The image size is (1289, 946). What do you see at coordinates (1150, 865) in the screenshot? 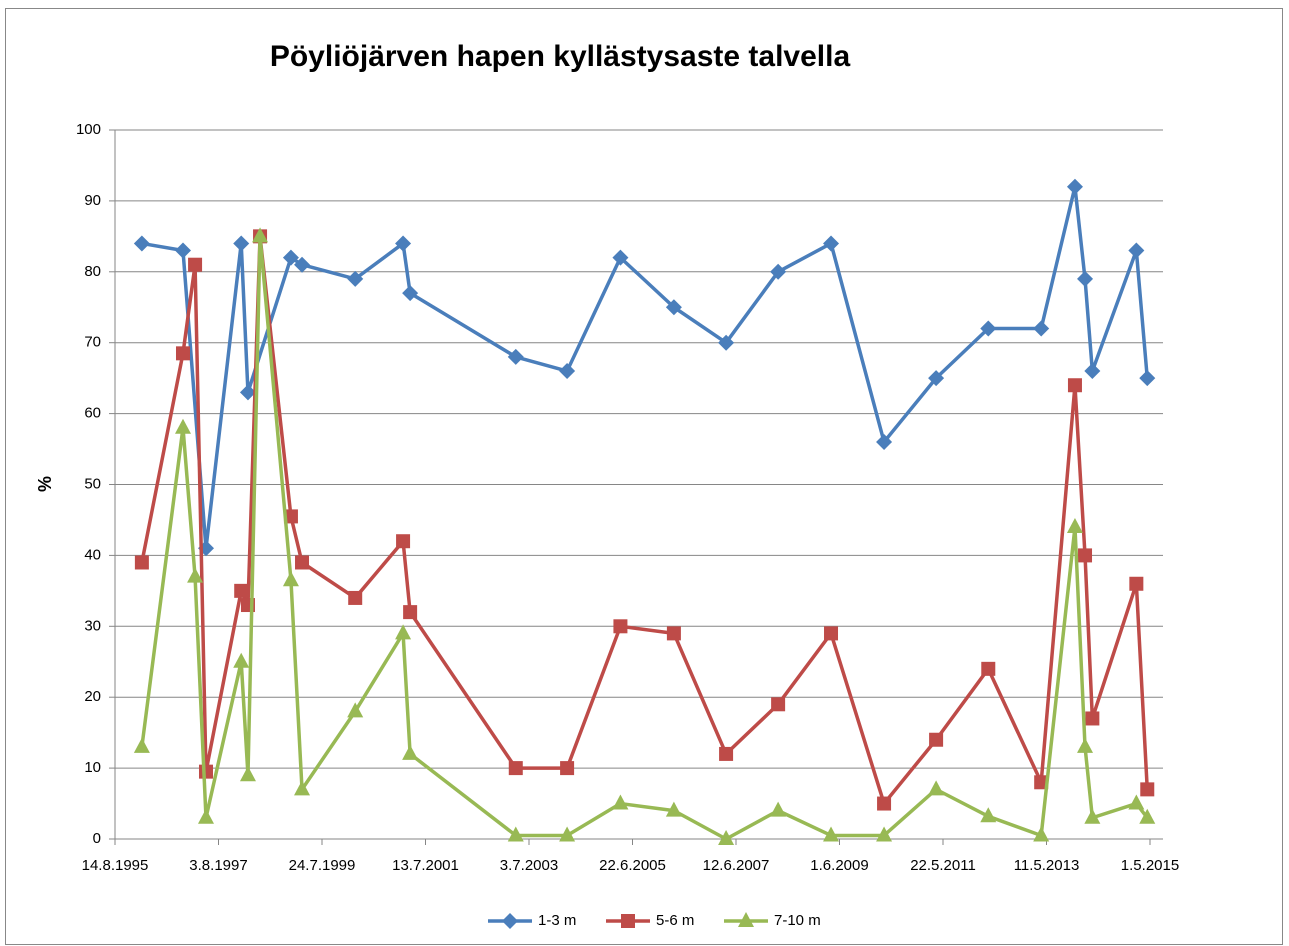
I see `x-tick-label: 1.5.2015` at bounding box center [1150, 865].